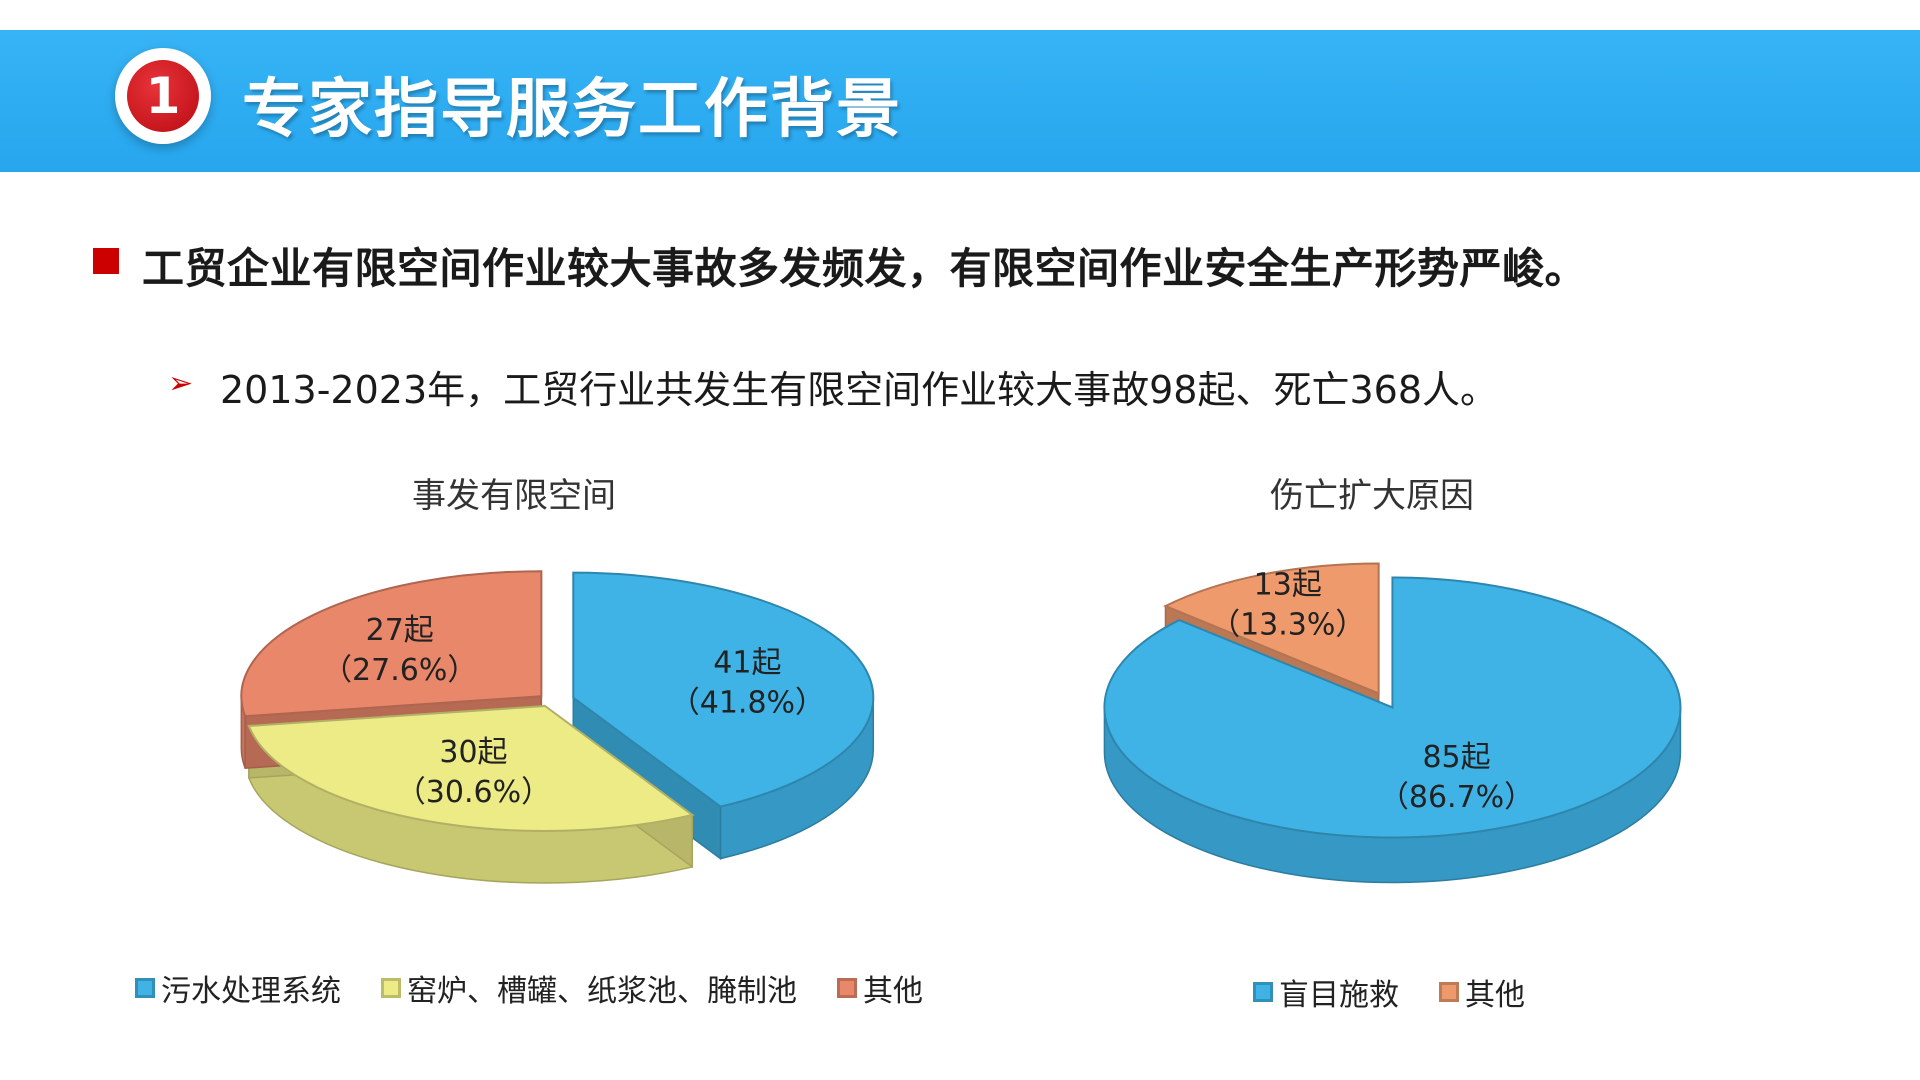  I want to click on chart1-legend: 污水处理系统 窑炉、槽罐、纸浆池、腌制池 其他, so click(549, 988).